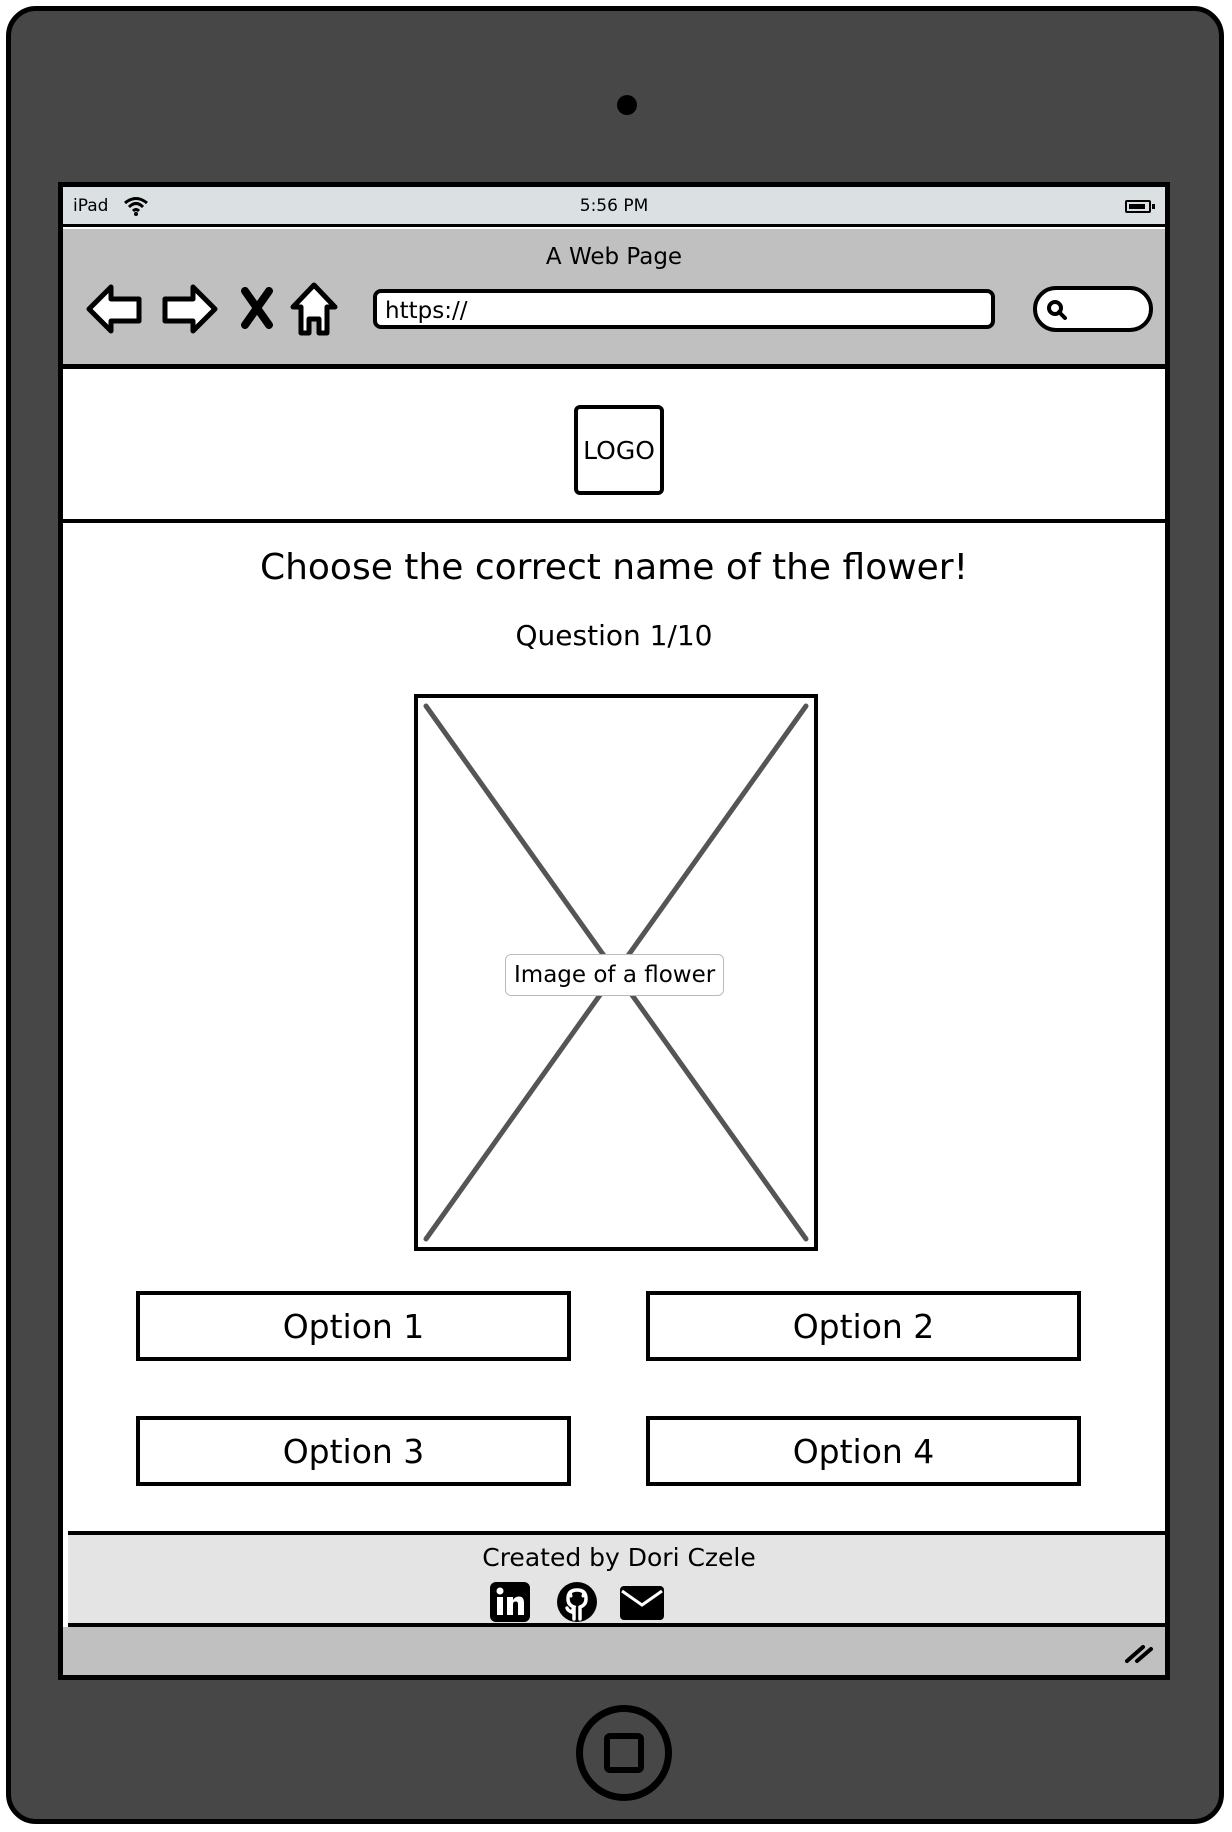 The height and width of the screenshot is (1832, 1232). Describe the element at coordinates (1140, 206) in the screenshot. I see `battery-icon` at that location.